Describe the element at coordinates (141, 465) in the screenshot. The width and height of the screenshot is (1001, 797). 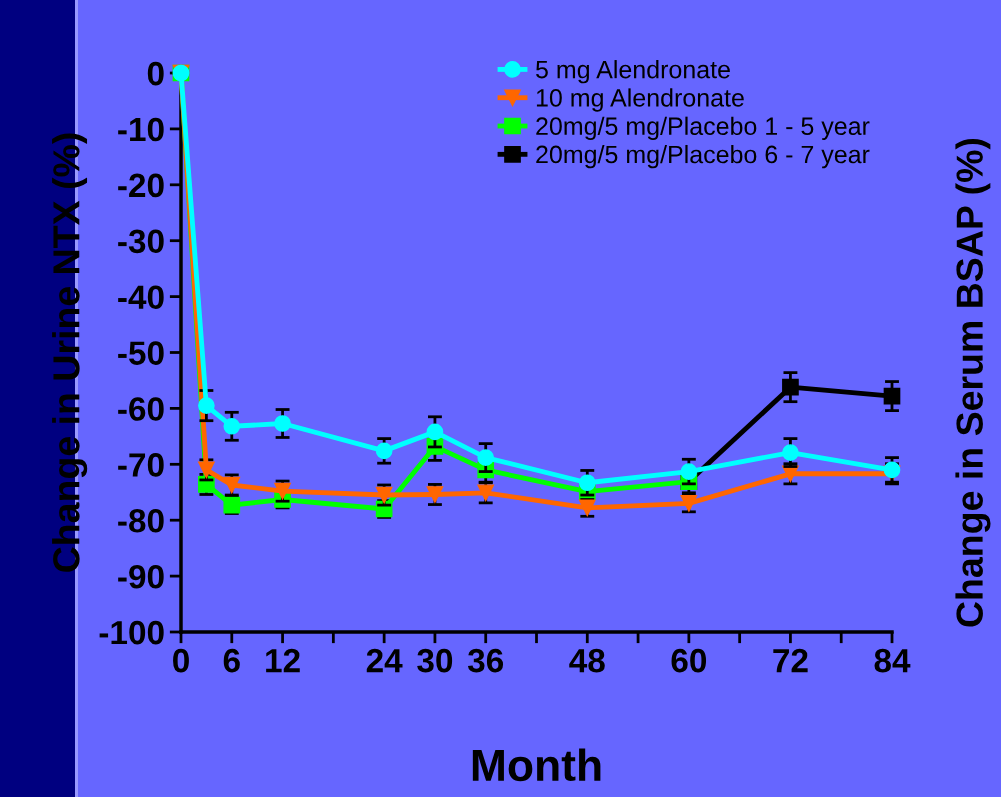
I see `y-tick-label: -70` at that location.